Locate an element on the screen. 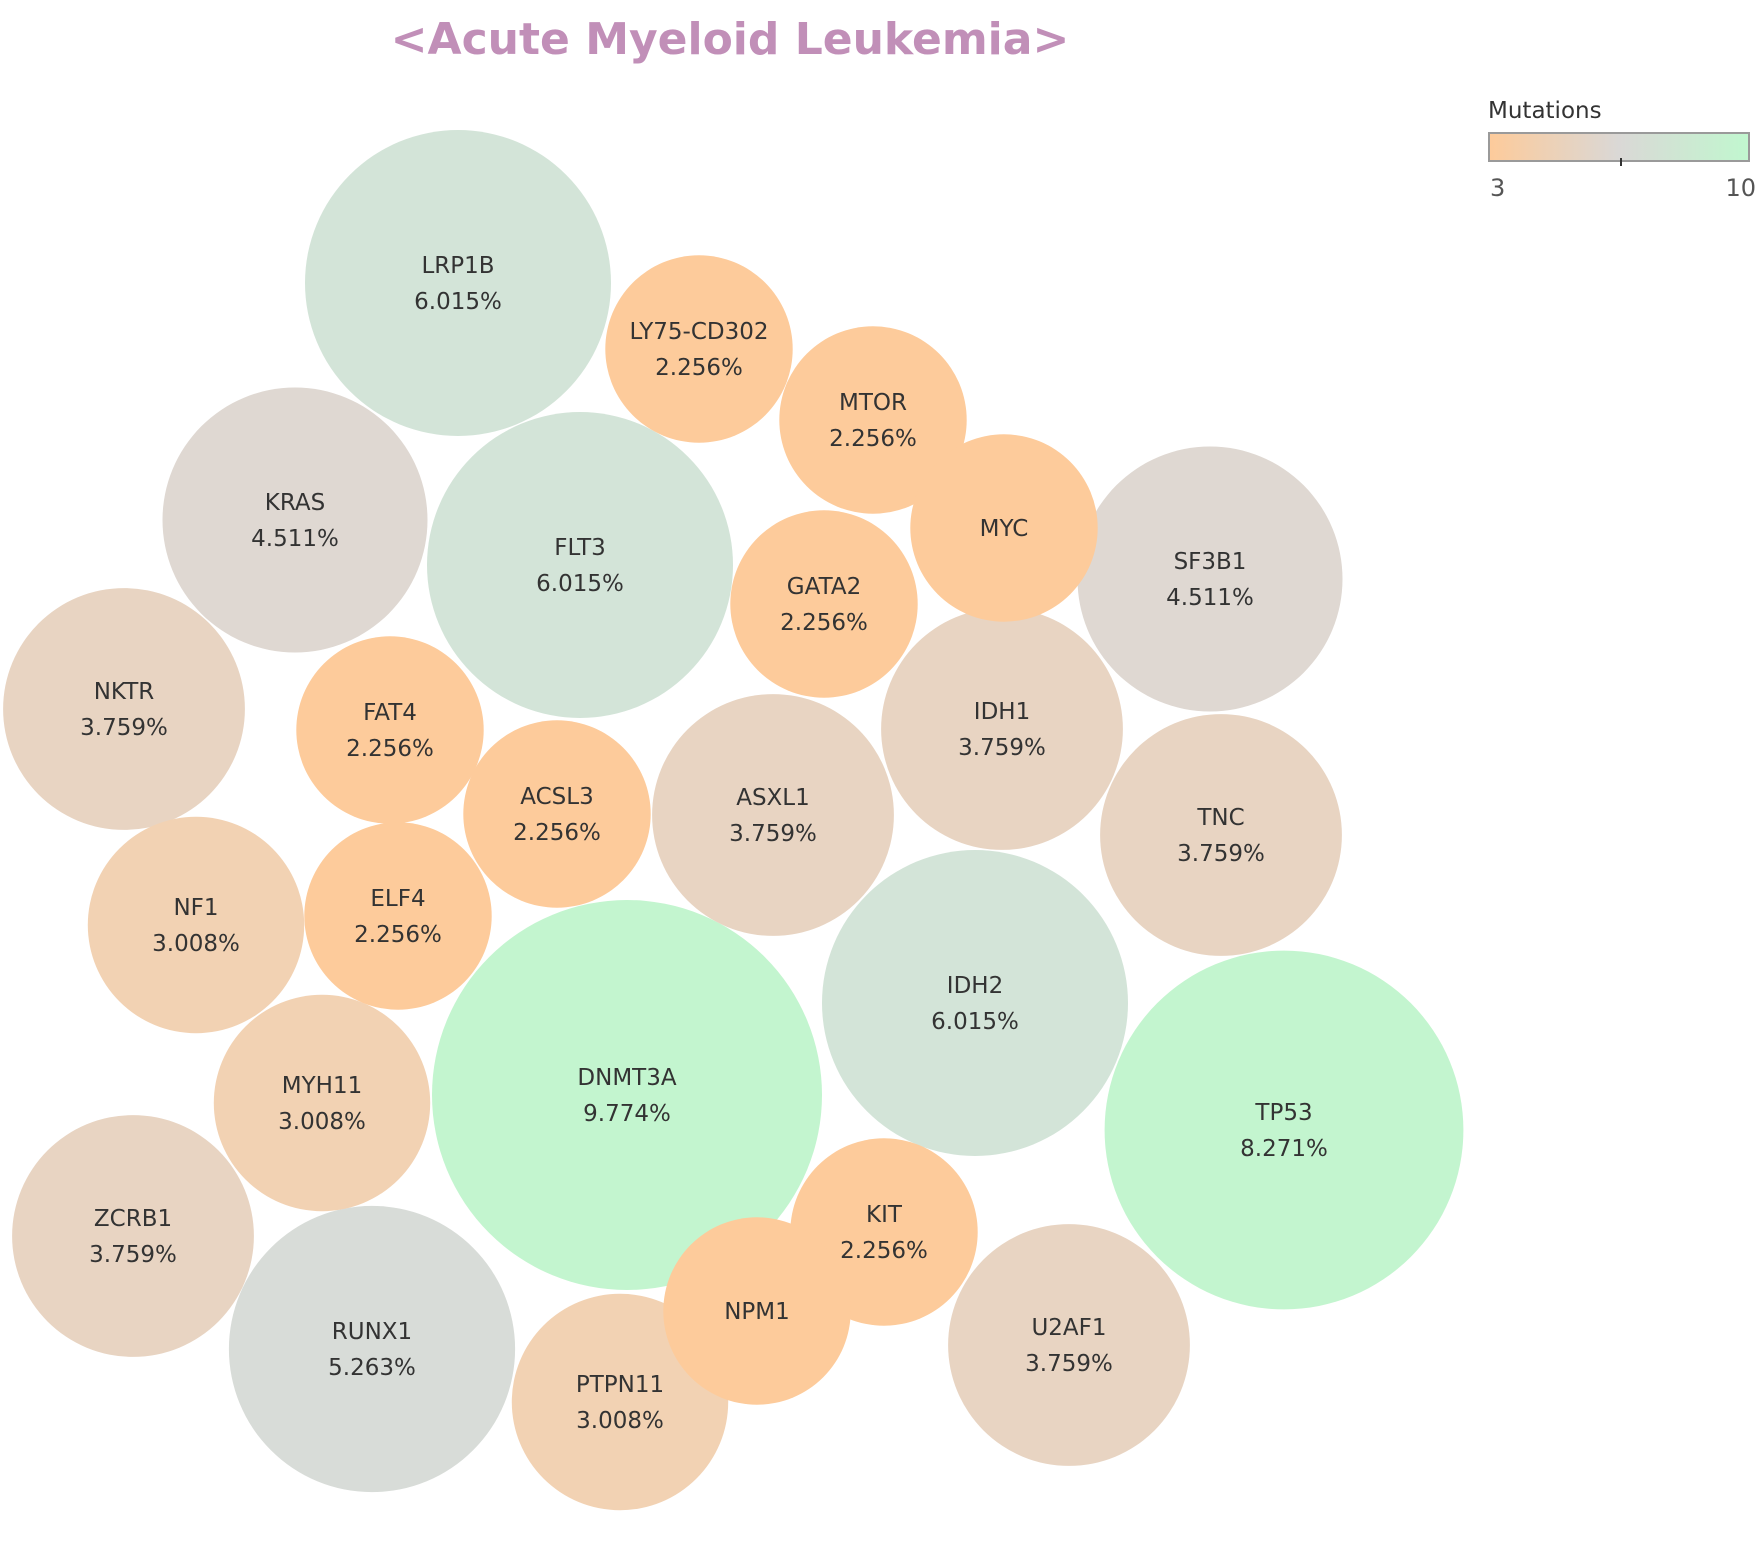 The width and height of the screenshot is (1758, 1544). bubble-gene-label: MYH11 is located at coordinates (322, 1086).